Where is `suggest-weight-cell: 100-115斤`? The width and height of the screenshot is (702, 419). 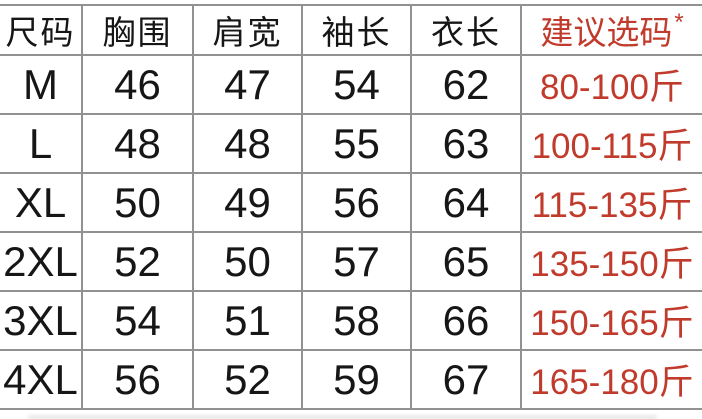 suggest-weight-cell: 100-115斤 is located at coordinates (611, 143).